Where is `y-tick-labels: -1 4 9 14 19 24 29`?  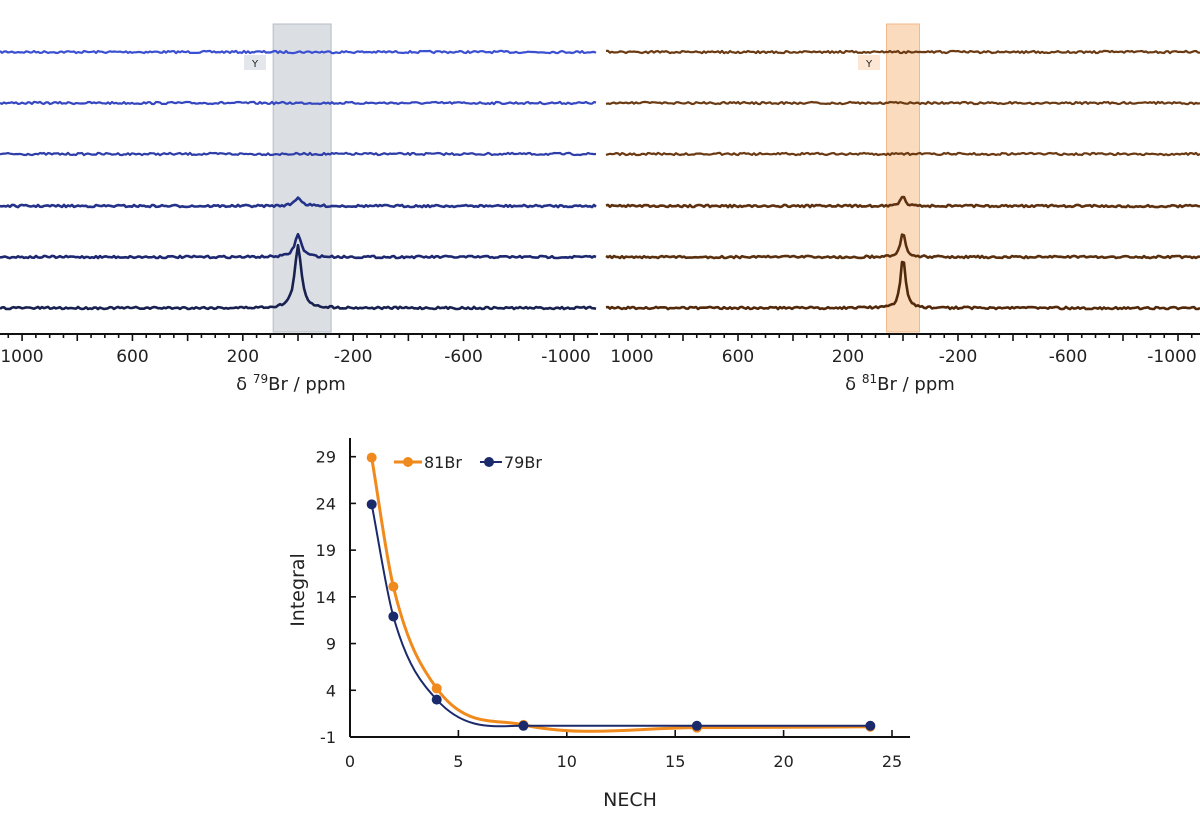 y-tick-labels: -1 4 9 14 19 24 29 is located at coordinates (326, 597).